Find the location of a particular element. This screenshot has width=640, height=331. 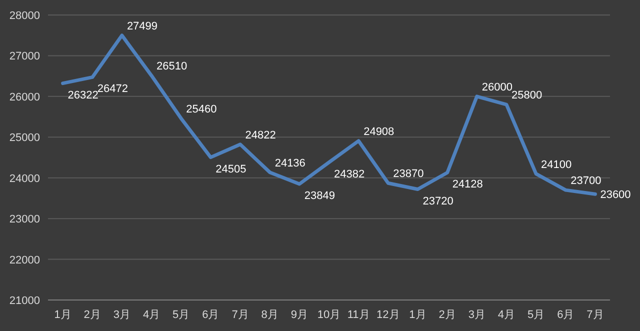

x-tick-label: 9月 is located at coordinates (299, 315).